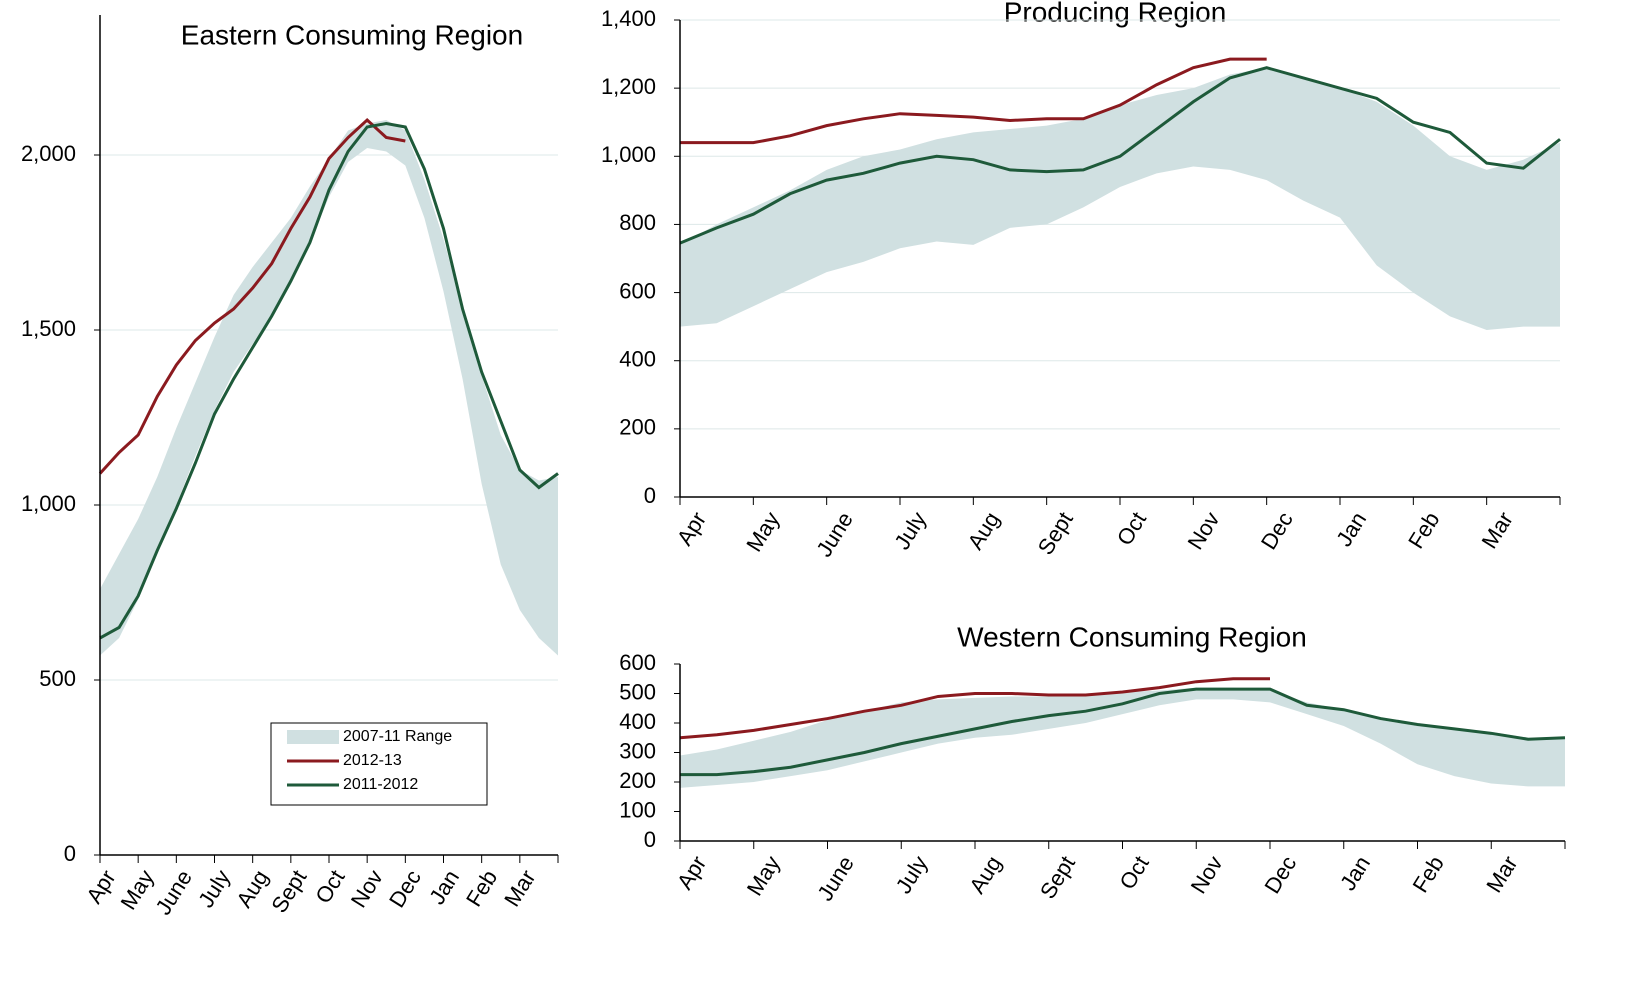  What do you see at coordinates (628, 86) in the screenshot?
I see `y-tick-label: 1,200` at bounding box center [628, 86].